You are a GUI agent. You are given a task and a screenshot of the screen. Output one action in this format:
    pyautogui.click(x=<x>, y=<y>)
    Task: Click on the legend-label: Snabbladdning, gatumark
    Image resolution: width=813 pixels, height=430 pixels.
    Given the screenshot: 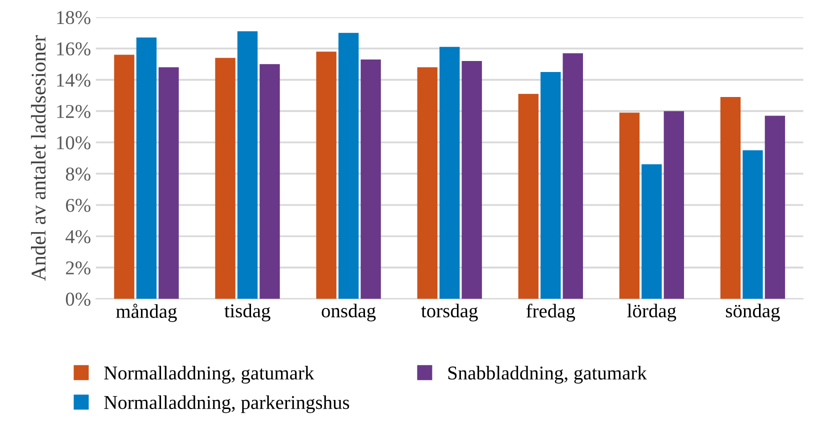 What is the action you would take?
    pyautogui.click(x=547, y=375)
    